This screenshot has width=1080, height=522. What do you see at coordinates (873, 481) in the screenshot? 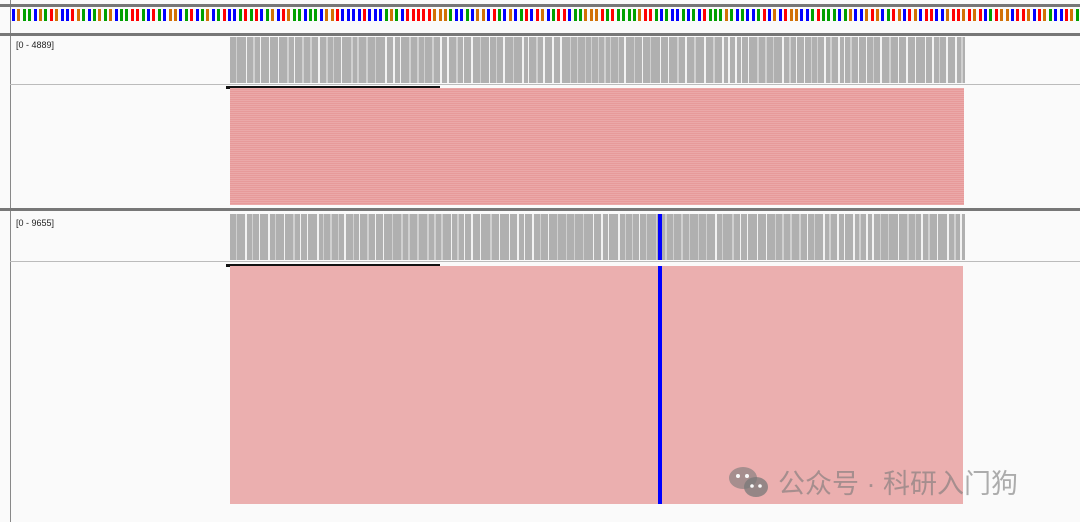
I see `watermark: 公众号 · 科研入门狗` at bounding box center [873, 481].